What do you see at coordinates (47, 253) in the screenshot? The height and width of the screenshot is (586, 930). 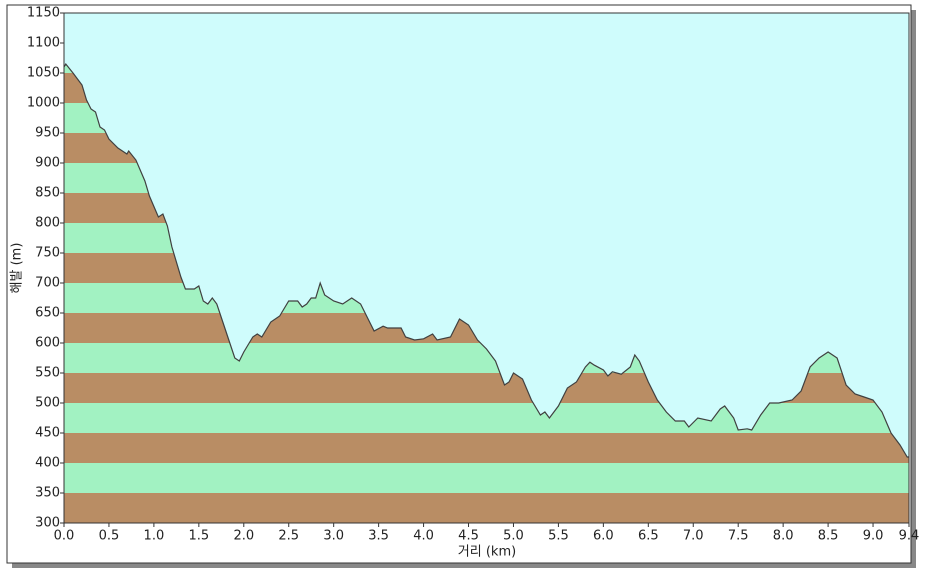 I see `y-tick-label: 750` at bounding box center [47, 253].